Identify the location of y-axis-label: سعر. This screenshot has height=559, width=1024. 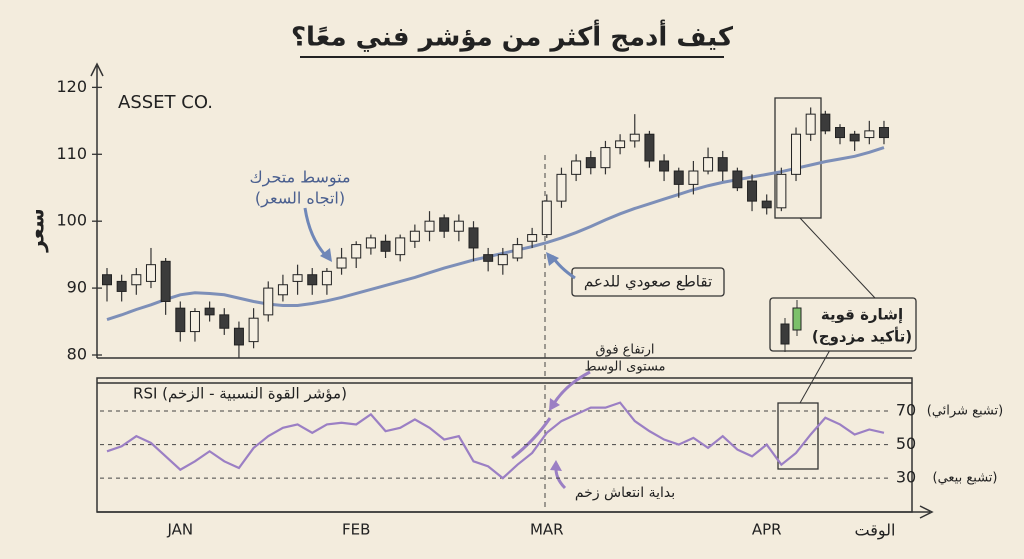
(37, 230).